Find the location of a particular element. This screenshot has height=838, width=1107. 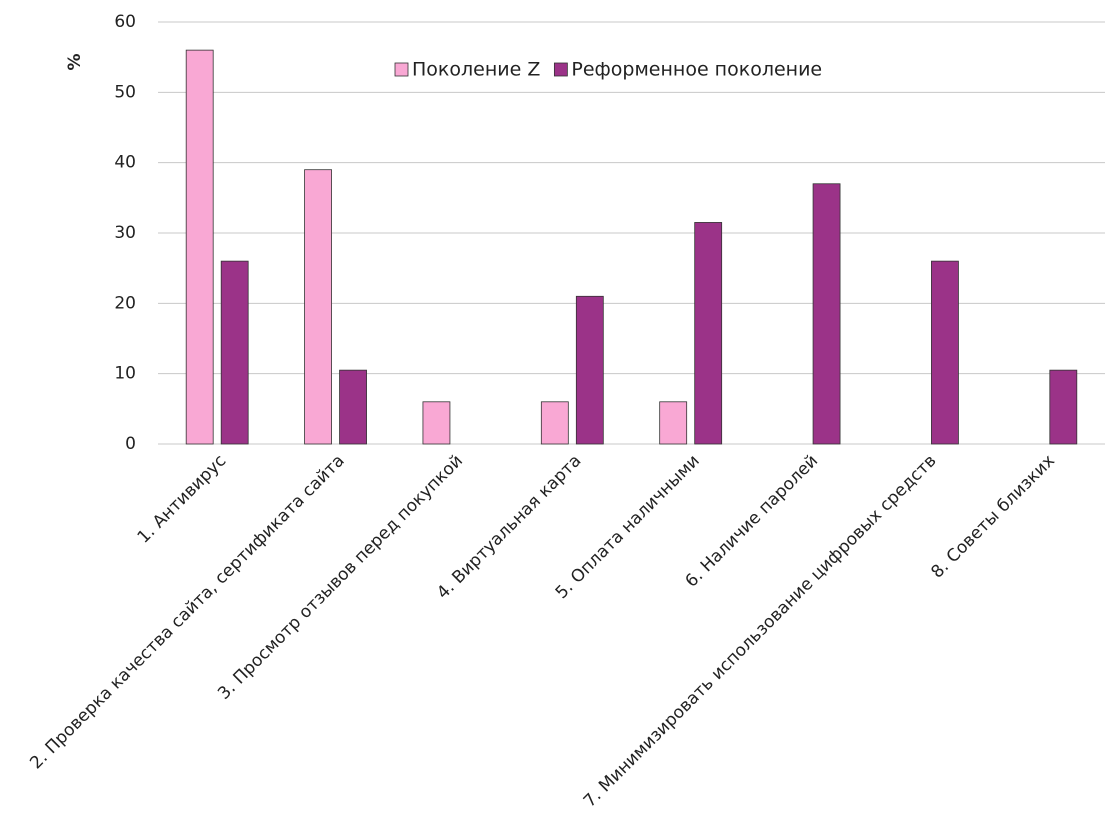

legend-label: Реформенное поколение is located at coordinates (696, 70).